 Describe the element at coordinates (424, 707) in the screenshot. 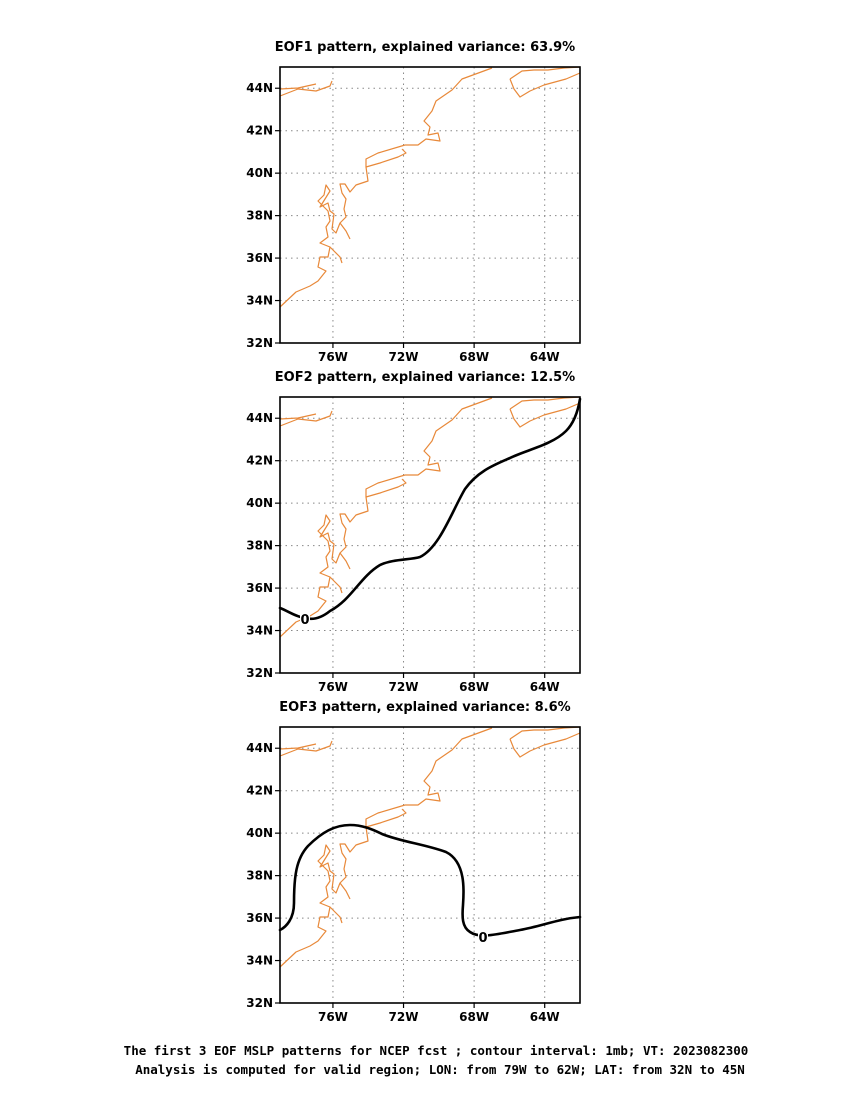

I see `panel-title: EOF3 pattern, explained variance: 8.6%` at that location.